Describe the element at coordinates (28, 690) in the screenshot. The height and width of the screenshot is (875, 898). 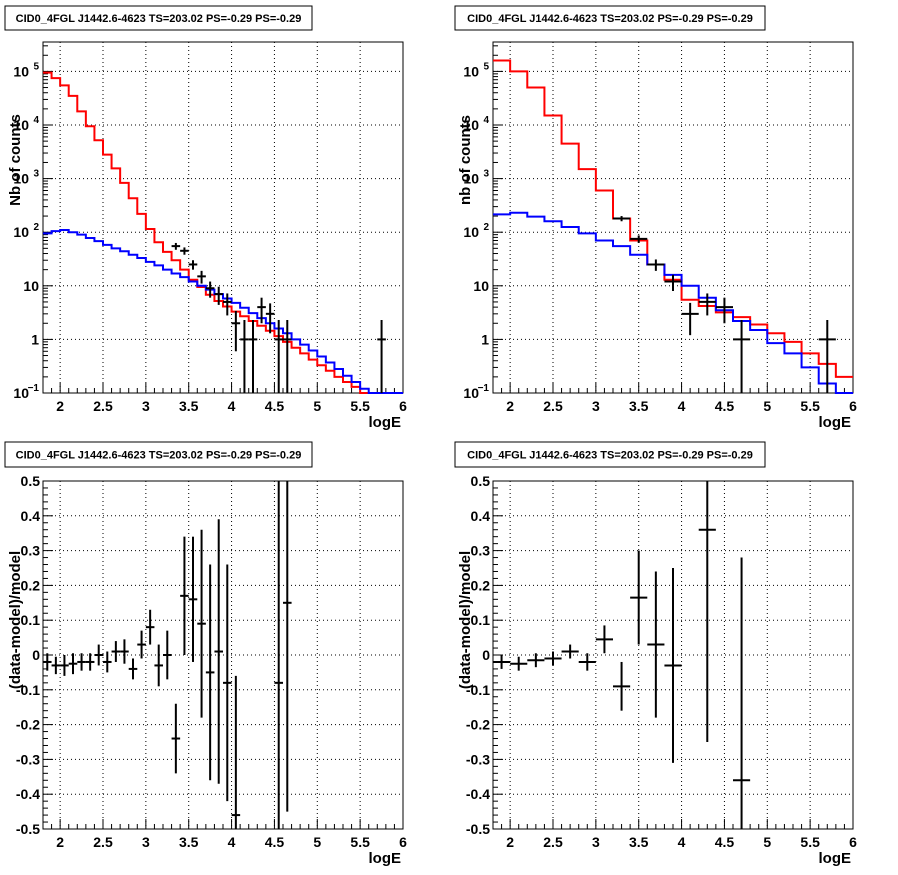
I see `y-tick-label: -0.1` at that location.